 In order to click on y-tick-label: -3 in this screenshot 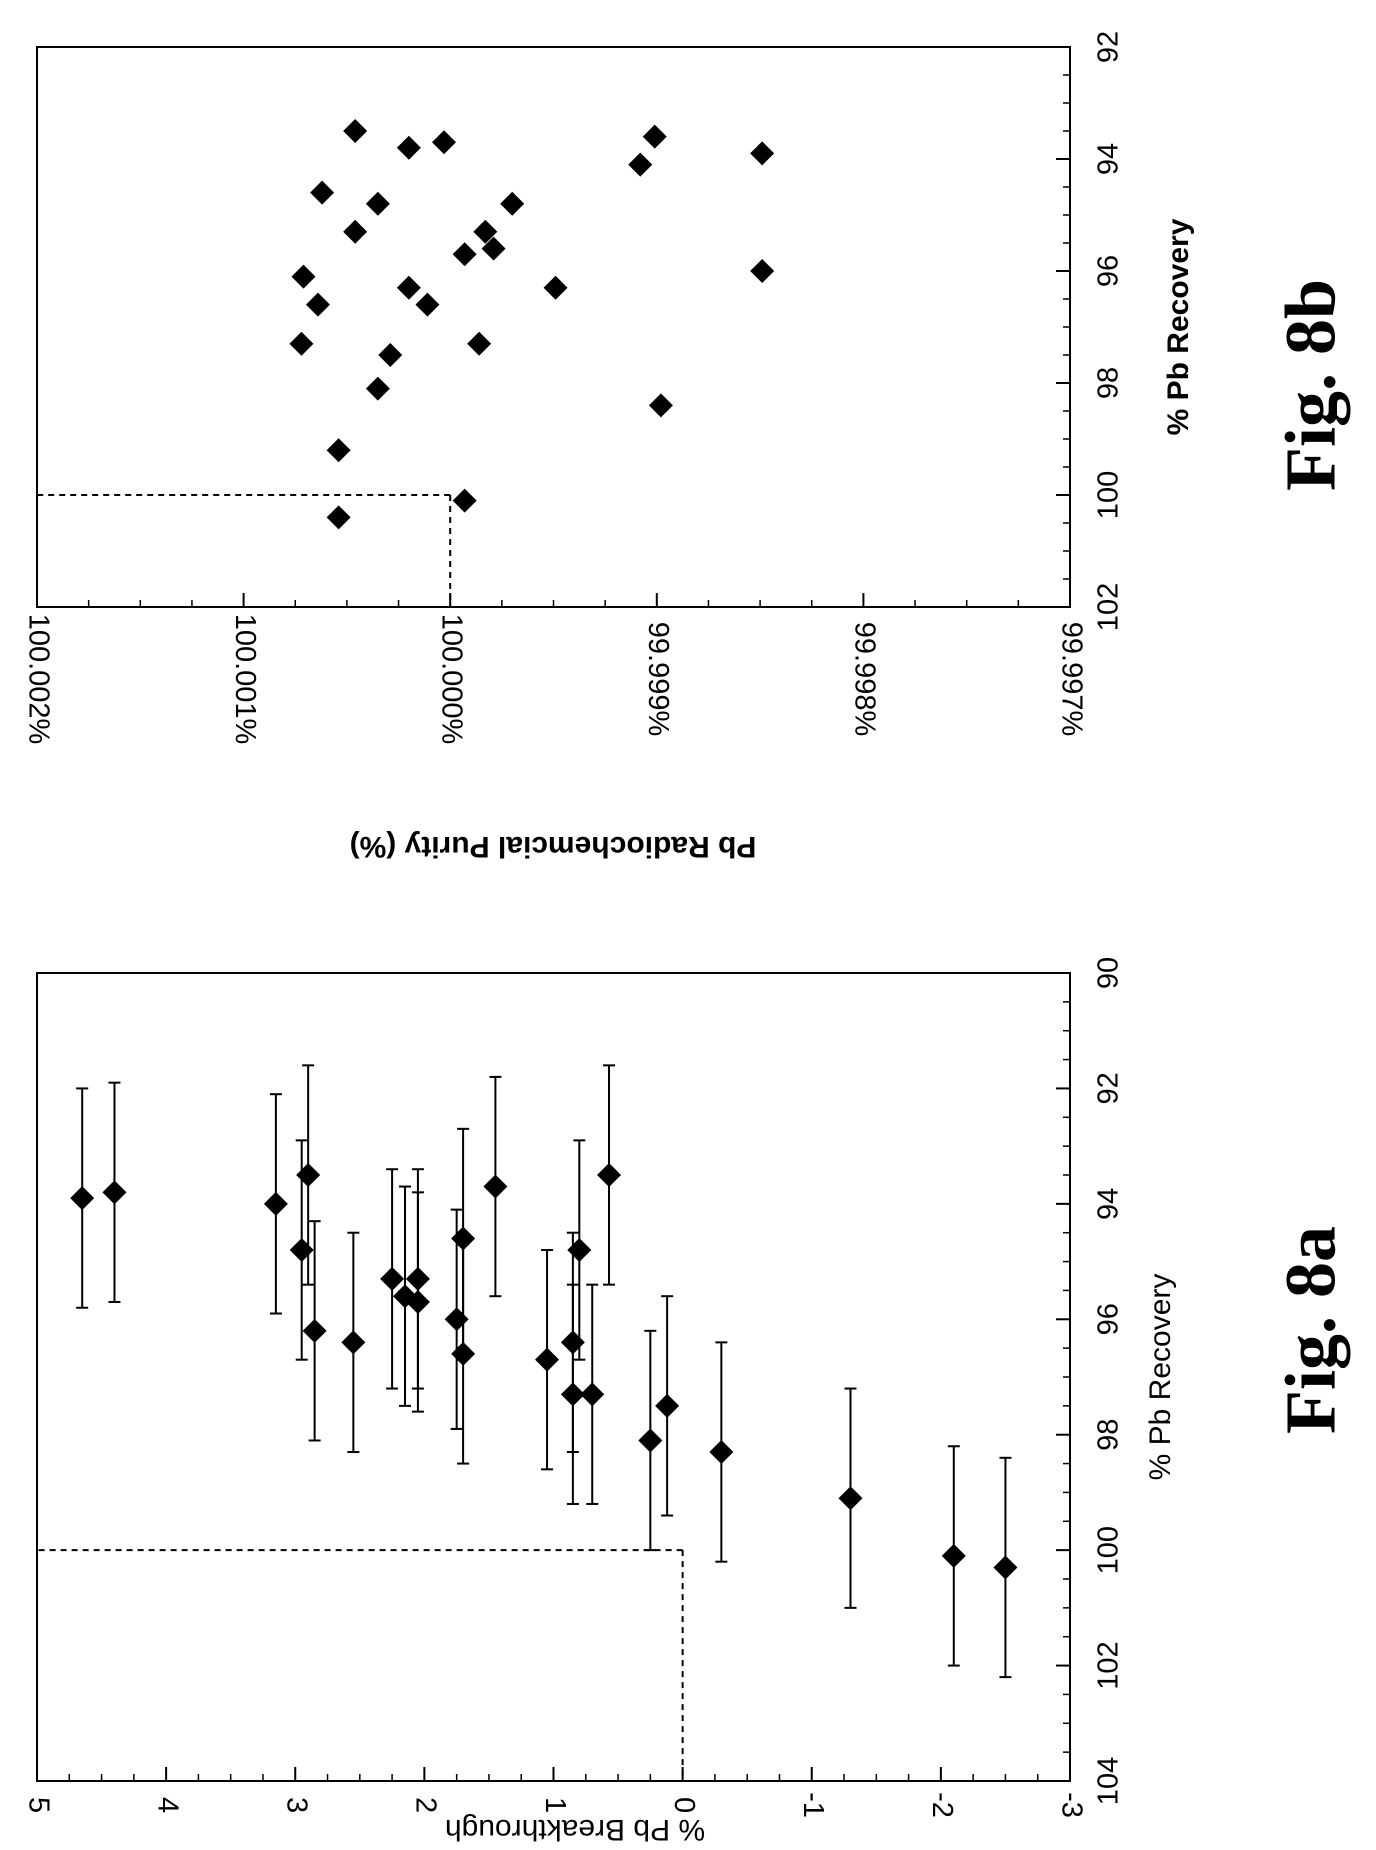, I will do `click(1071, 1805)`.